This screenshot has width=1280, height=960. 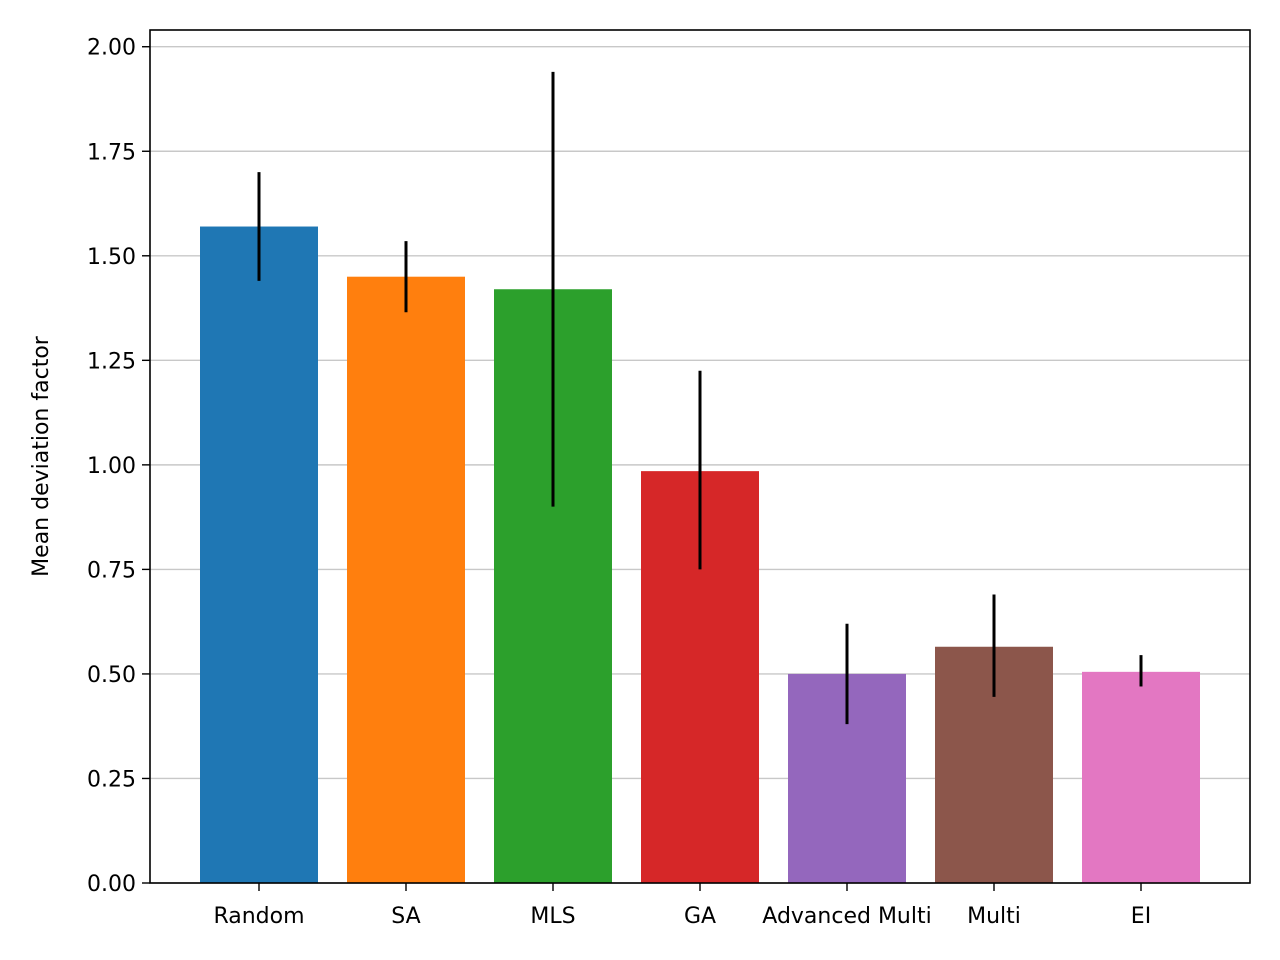 What do you see at coordinates (552, 916) in the screenshot?
I see `x-tick-label: MLS` at bounding box center [552, 916].